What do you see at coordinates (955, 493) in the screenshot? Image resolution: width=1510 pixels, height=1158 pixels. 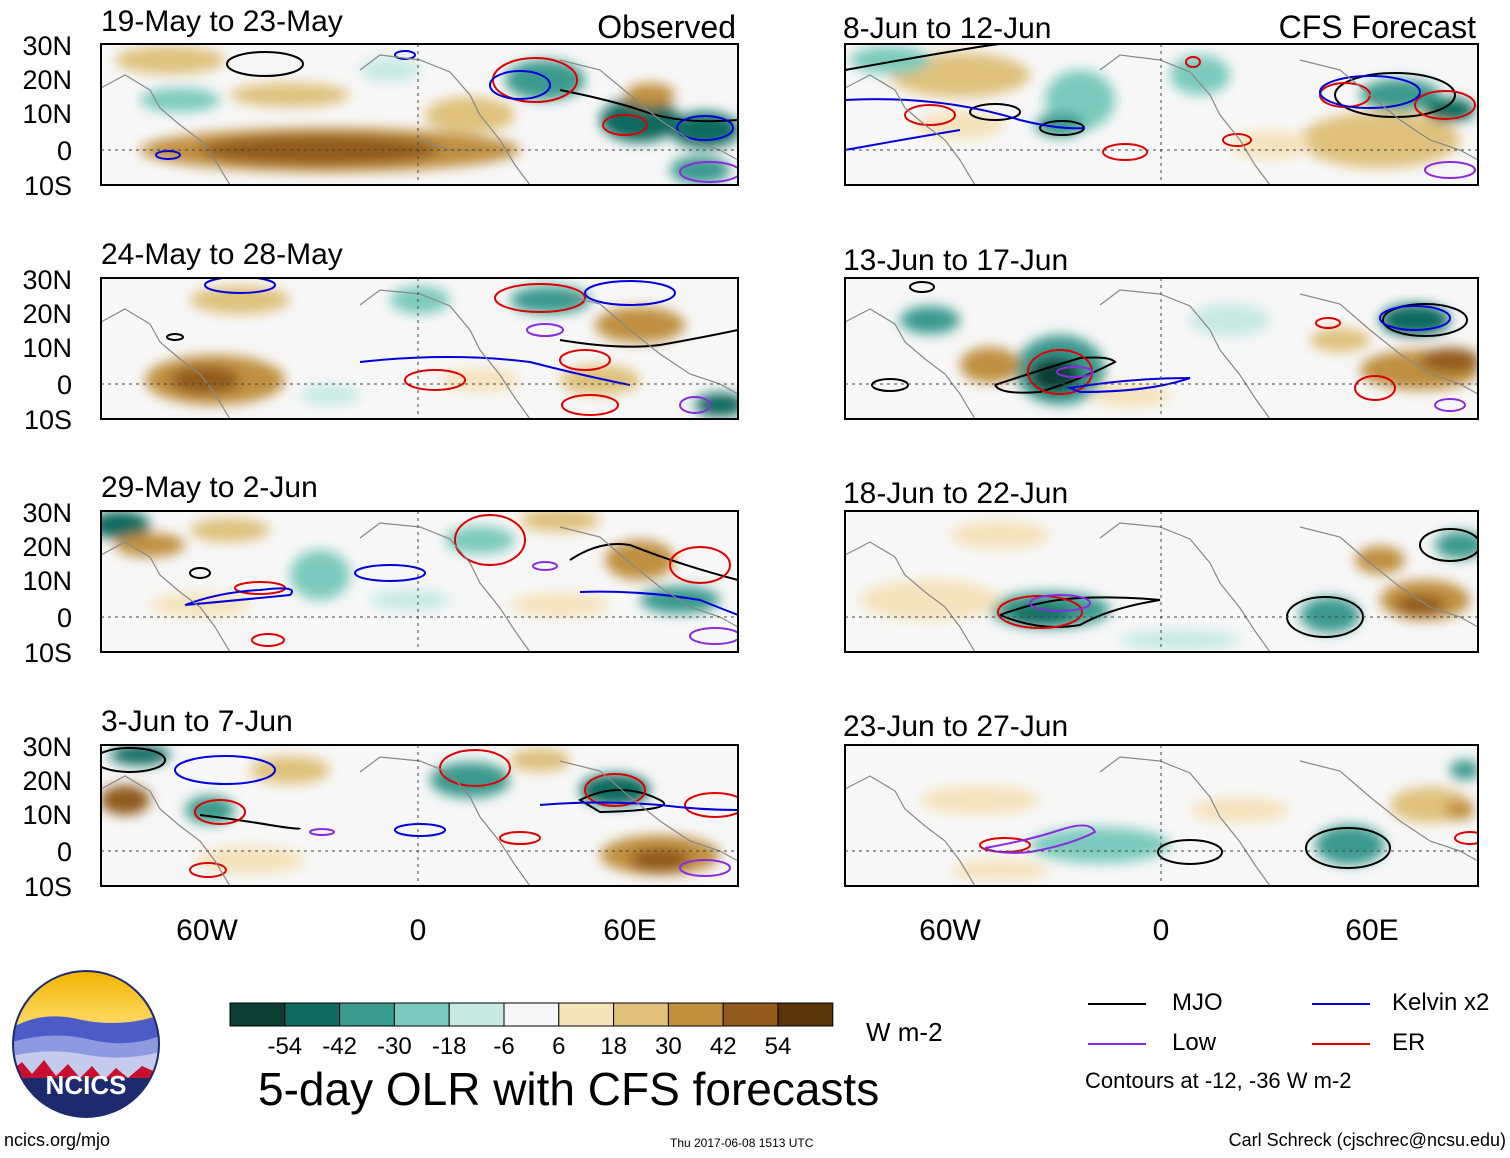 I see `panel-title: 18-Jun to 22-Jun` at bounding box center [955, 493].